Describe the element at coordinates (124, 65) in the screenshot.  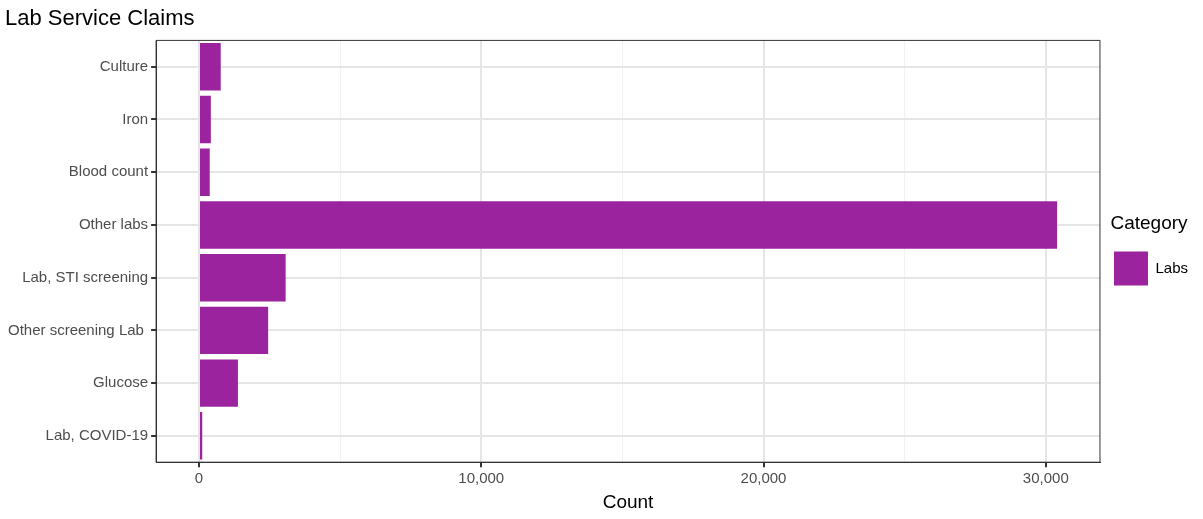
I see `y-tick-label: Culture` at that location.